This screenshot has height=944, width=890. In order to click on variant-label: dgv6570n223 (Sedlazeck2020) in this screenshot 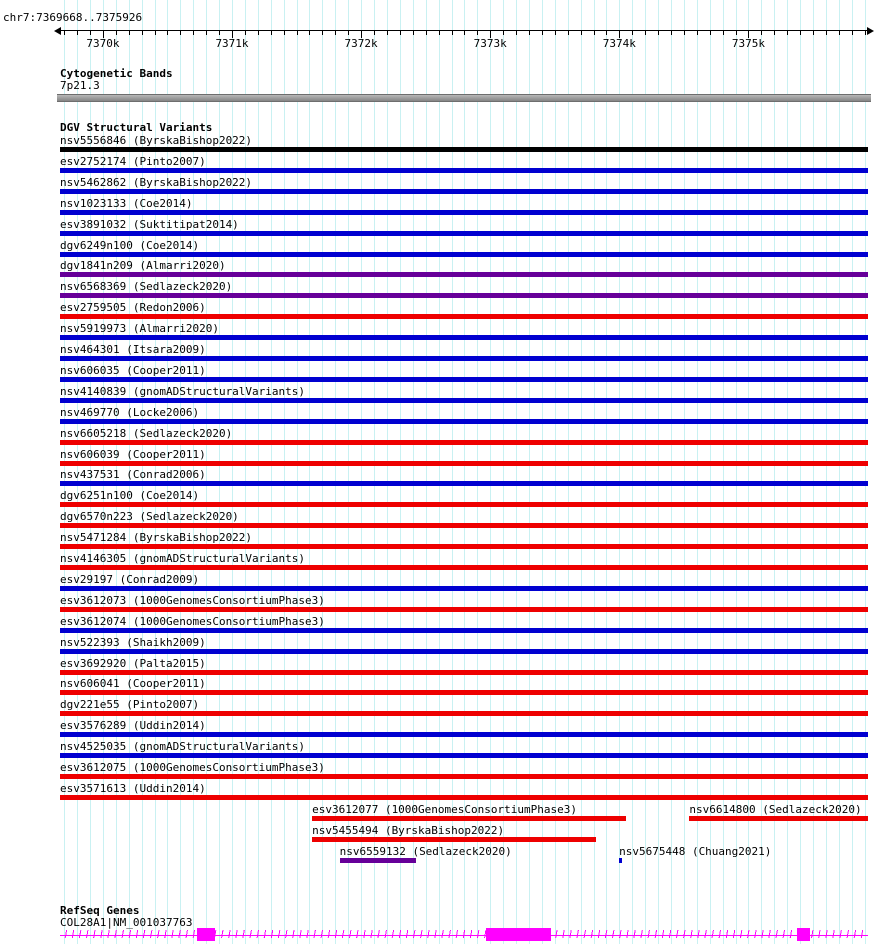, I will do `click(149, 517)`.